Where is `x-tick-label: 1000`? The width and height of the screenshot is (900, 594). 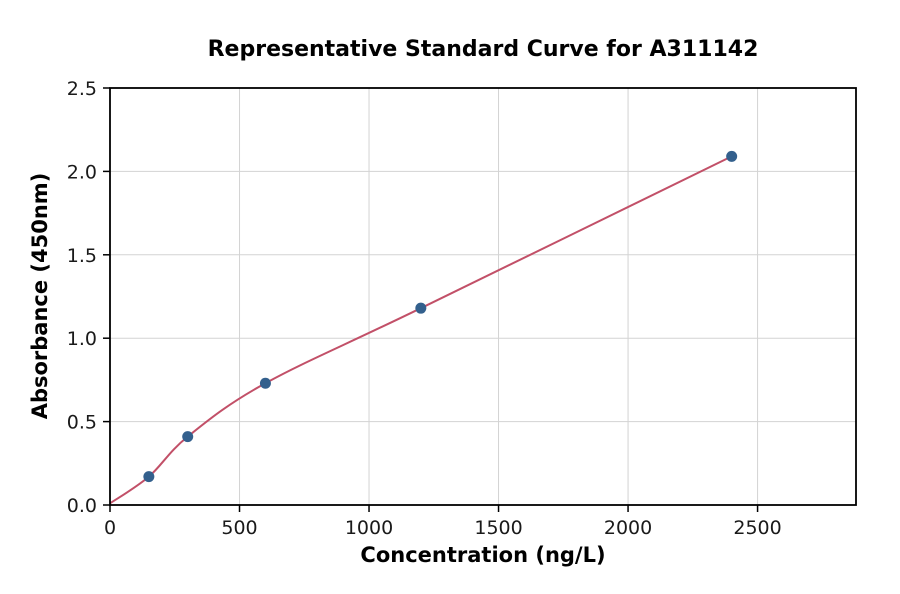 x-tick-label: 1000 is located at coordinates (369, 528).